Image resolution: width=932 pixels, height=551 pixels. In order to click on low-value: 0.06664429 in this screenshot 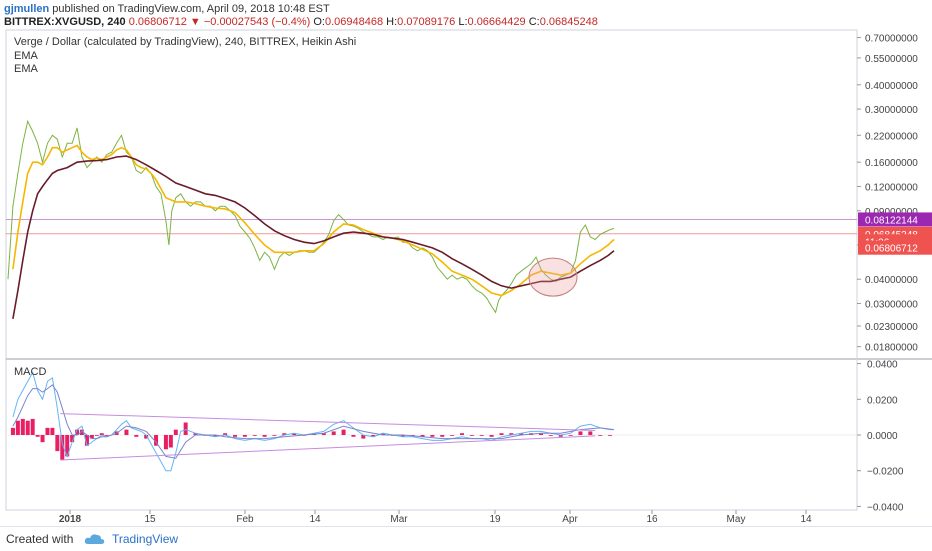, I will do `click(496, 22)`.